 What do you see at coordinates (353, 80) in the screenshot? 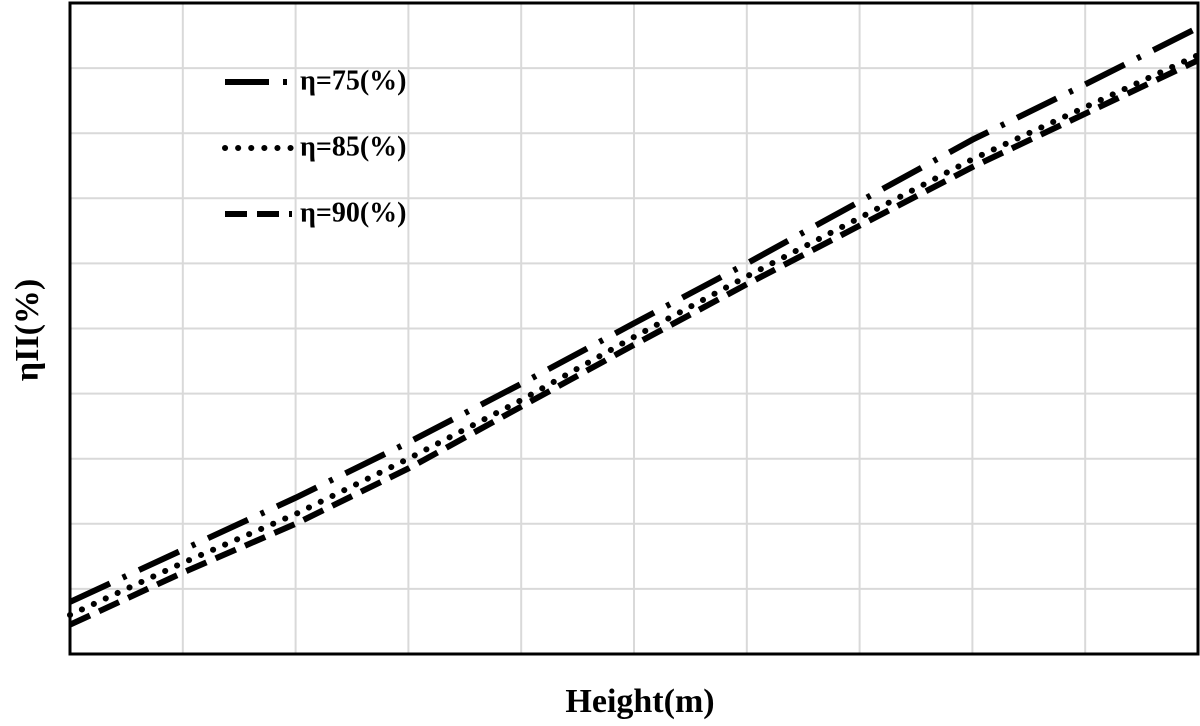
I see `legend-label: η=75(%)` at bounding box center [353, 80].